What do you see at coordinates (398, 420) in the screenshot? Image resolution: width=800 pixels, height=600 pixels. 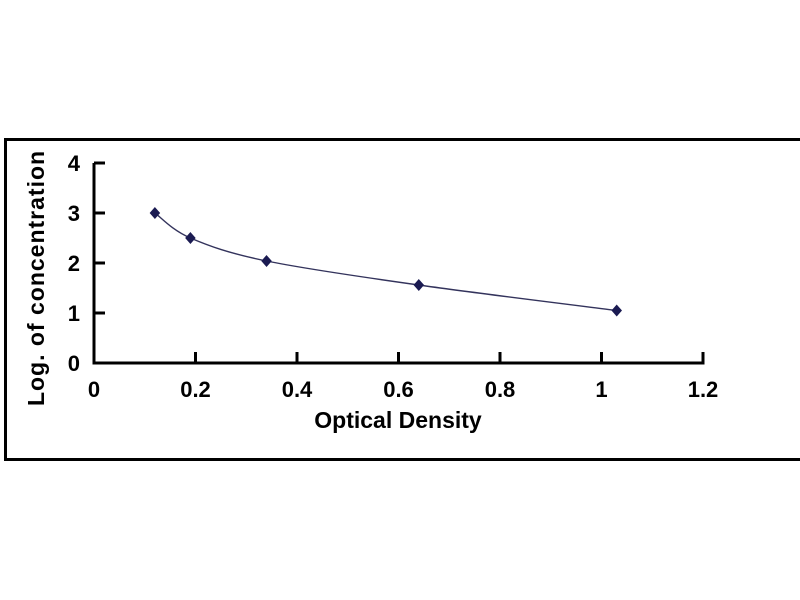 I see `x-axis-label: Optical Density` at bounding box center [398, 420].